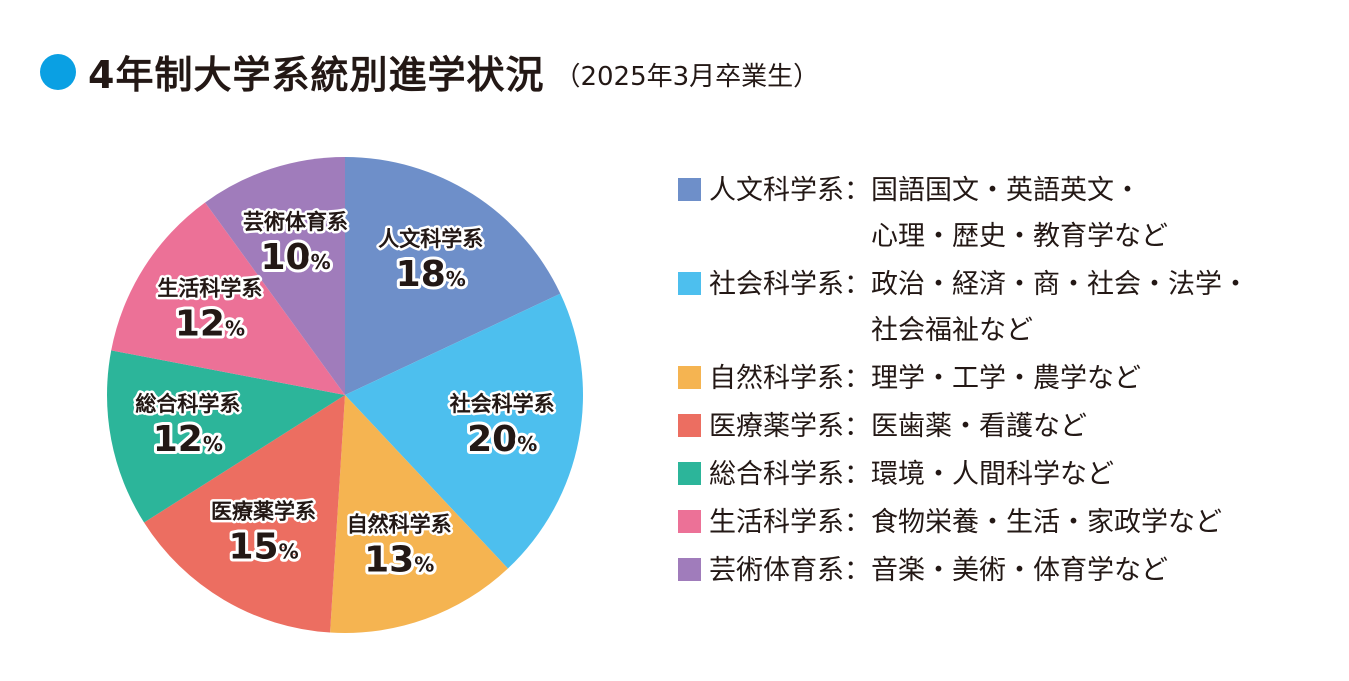 Image resolution: width=1349 pixels, height=681 pixels. I want to click on legend-description-3: 医歯薬・看護など, so click(979, 427).